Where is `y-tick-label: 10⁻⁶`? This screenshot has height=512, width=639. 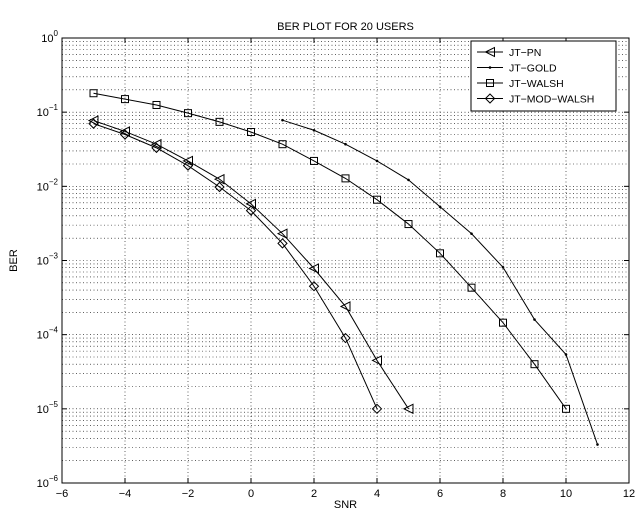
y-tick-label: 10⁻⁶ is located at coordinates (48, 482).